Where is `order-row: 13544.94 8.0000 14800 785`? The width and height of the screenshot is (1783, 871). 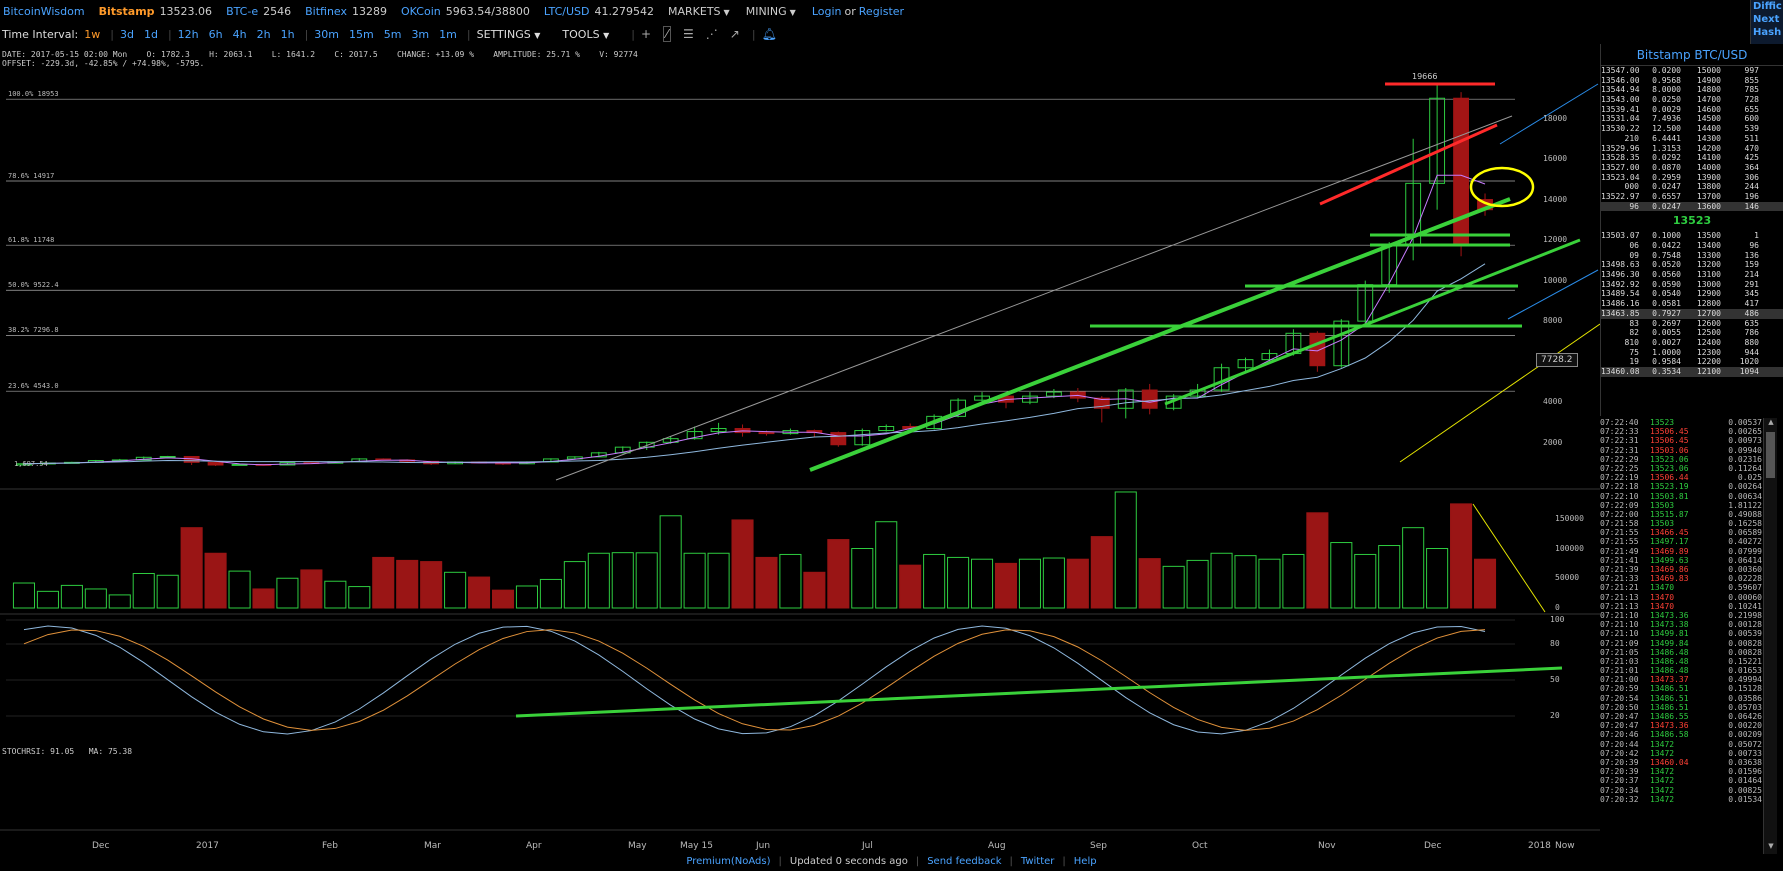 order-row: 13544.94 8.0000 14800 785 is located at coordinates (1692, 90).